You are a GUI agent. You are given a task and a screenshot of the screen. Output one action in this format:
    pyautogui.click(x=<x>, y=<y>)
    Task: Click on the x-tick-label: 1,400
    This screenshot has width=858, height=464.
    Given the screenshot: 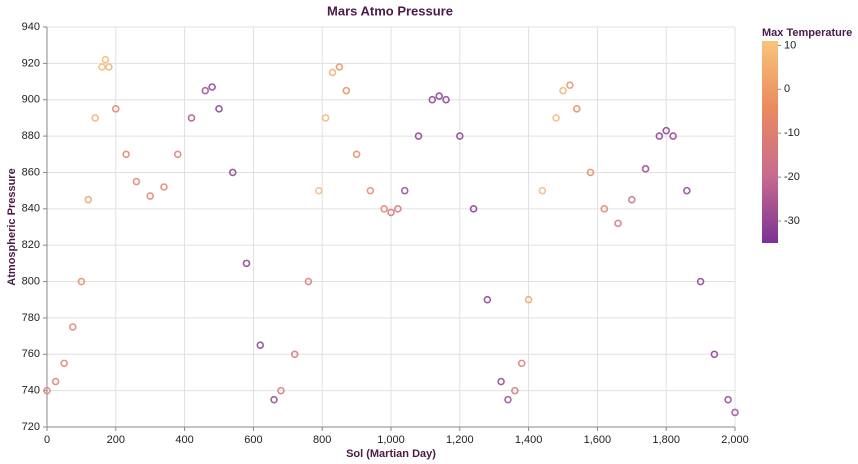 What is the action you would take?
    pyautogui.click(x=529, y=440)
    